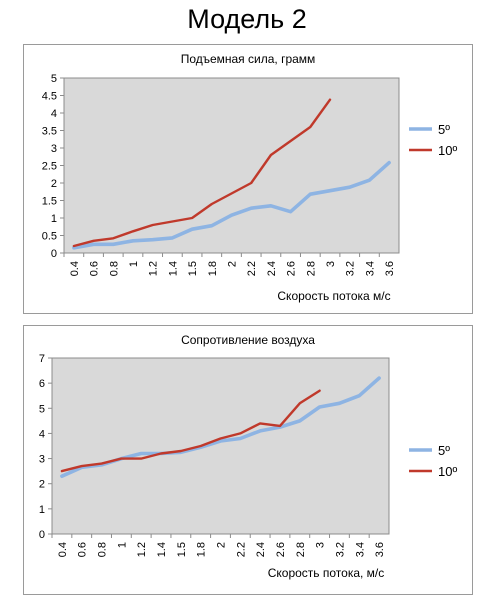  I want to click on lift-y-tick-label: 5, so click(54, 79).